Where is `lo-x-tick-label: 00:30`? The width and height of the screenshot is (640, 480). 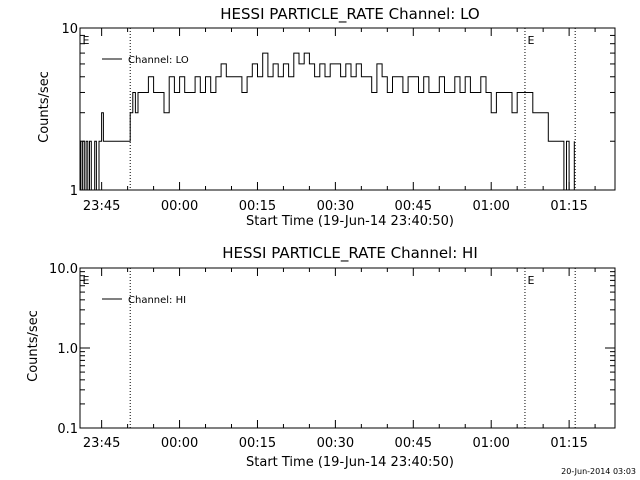 lo-x-tick-label: 00:30 is located at coordinates (335, 206).